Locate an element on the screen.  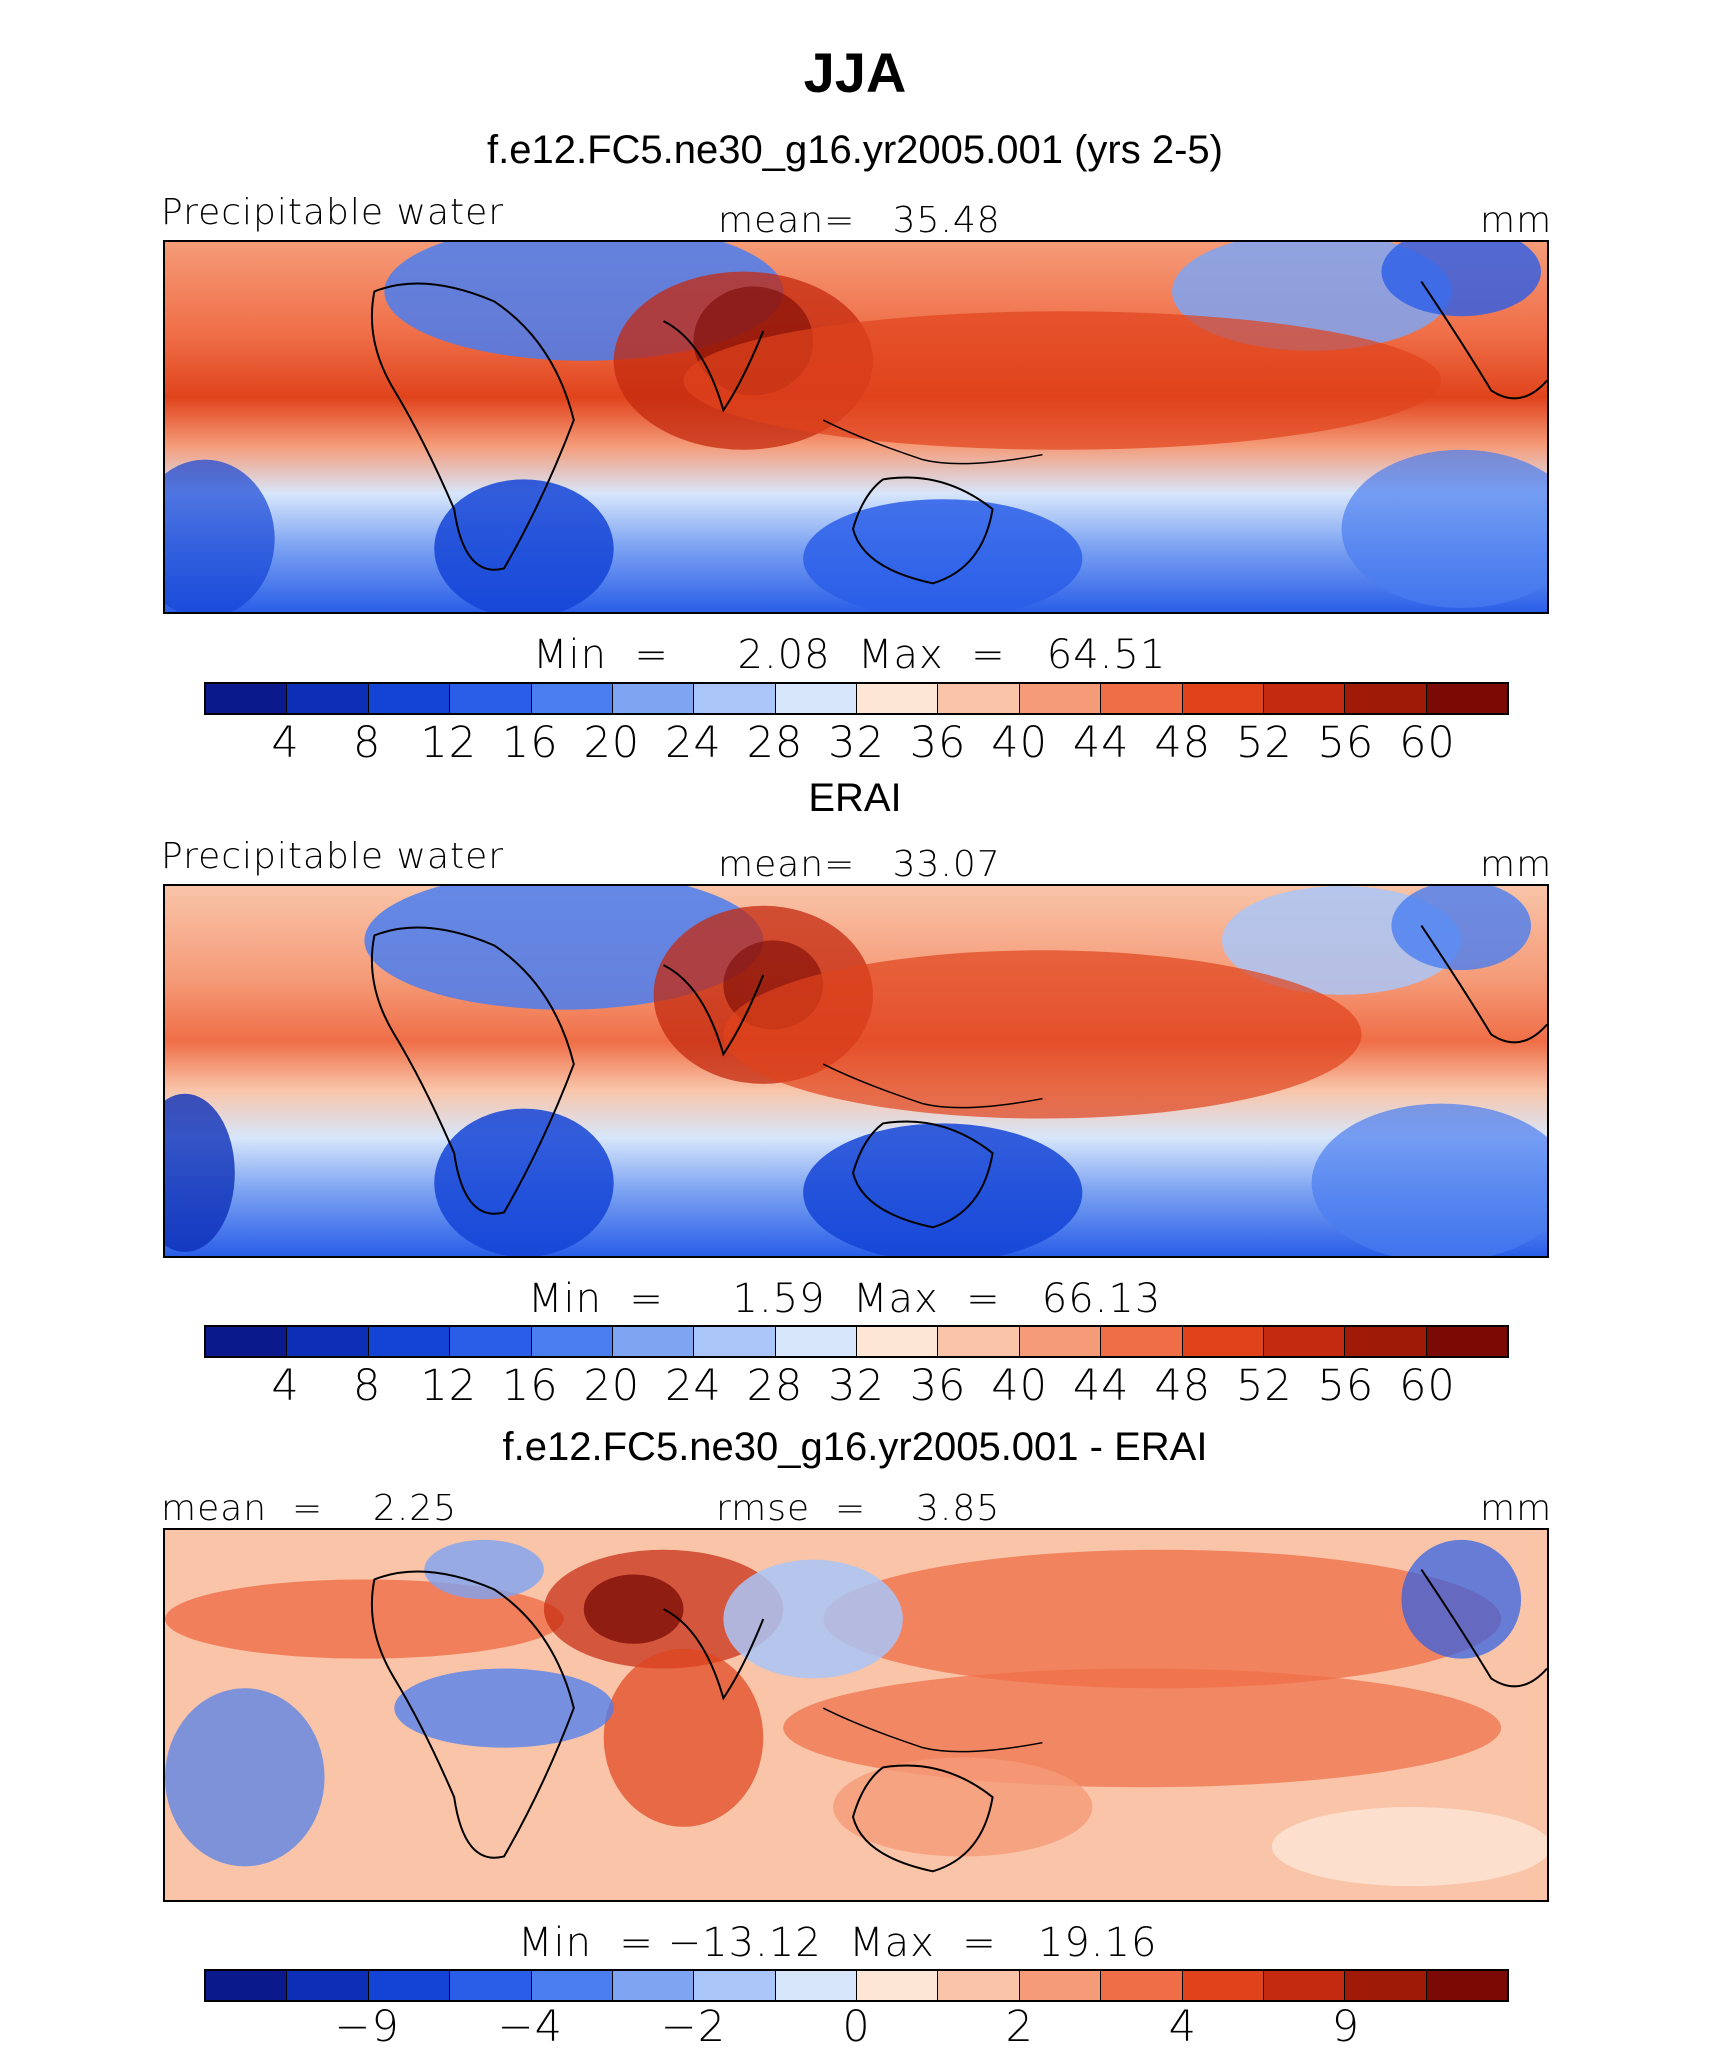
panel-2-variable-label: Precipitable water is located at coordinates (333, 856).